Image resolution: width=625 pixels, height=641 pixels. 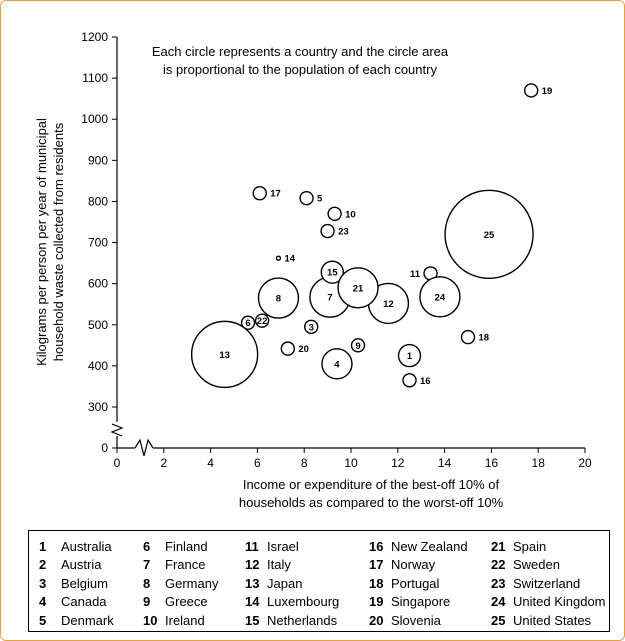 What do you see at coordinates (306, 198) in the screenshot?
I see `bubble-denmark` at bounding box center [306, 198].